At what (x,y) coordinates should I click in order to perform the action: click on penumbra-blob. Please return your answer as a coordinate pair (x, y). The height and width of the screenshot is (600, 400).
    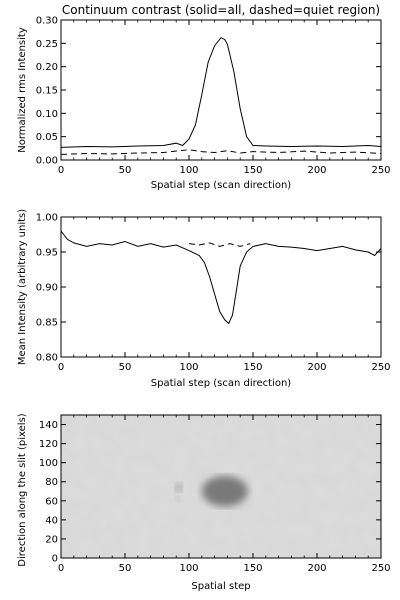
    Looking at the image, I should click on (224, 491).